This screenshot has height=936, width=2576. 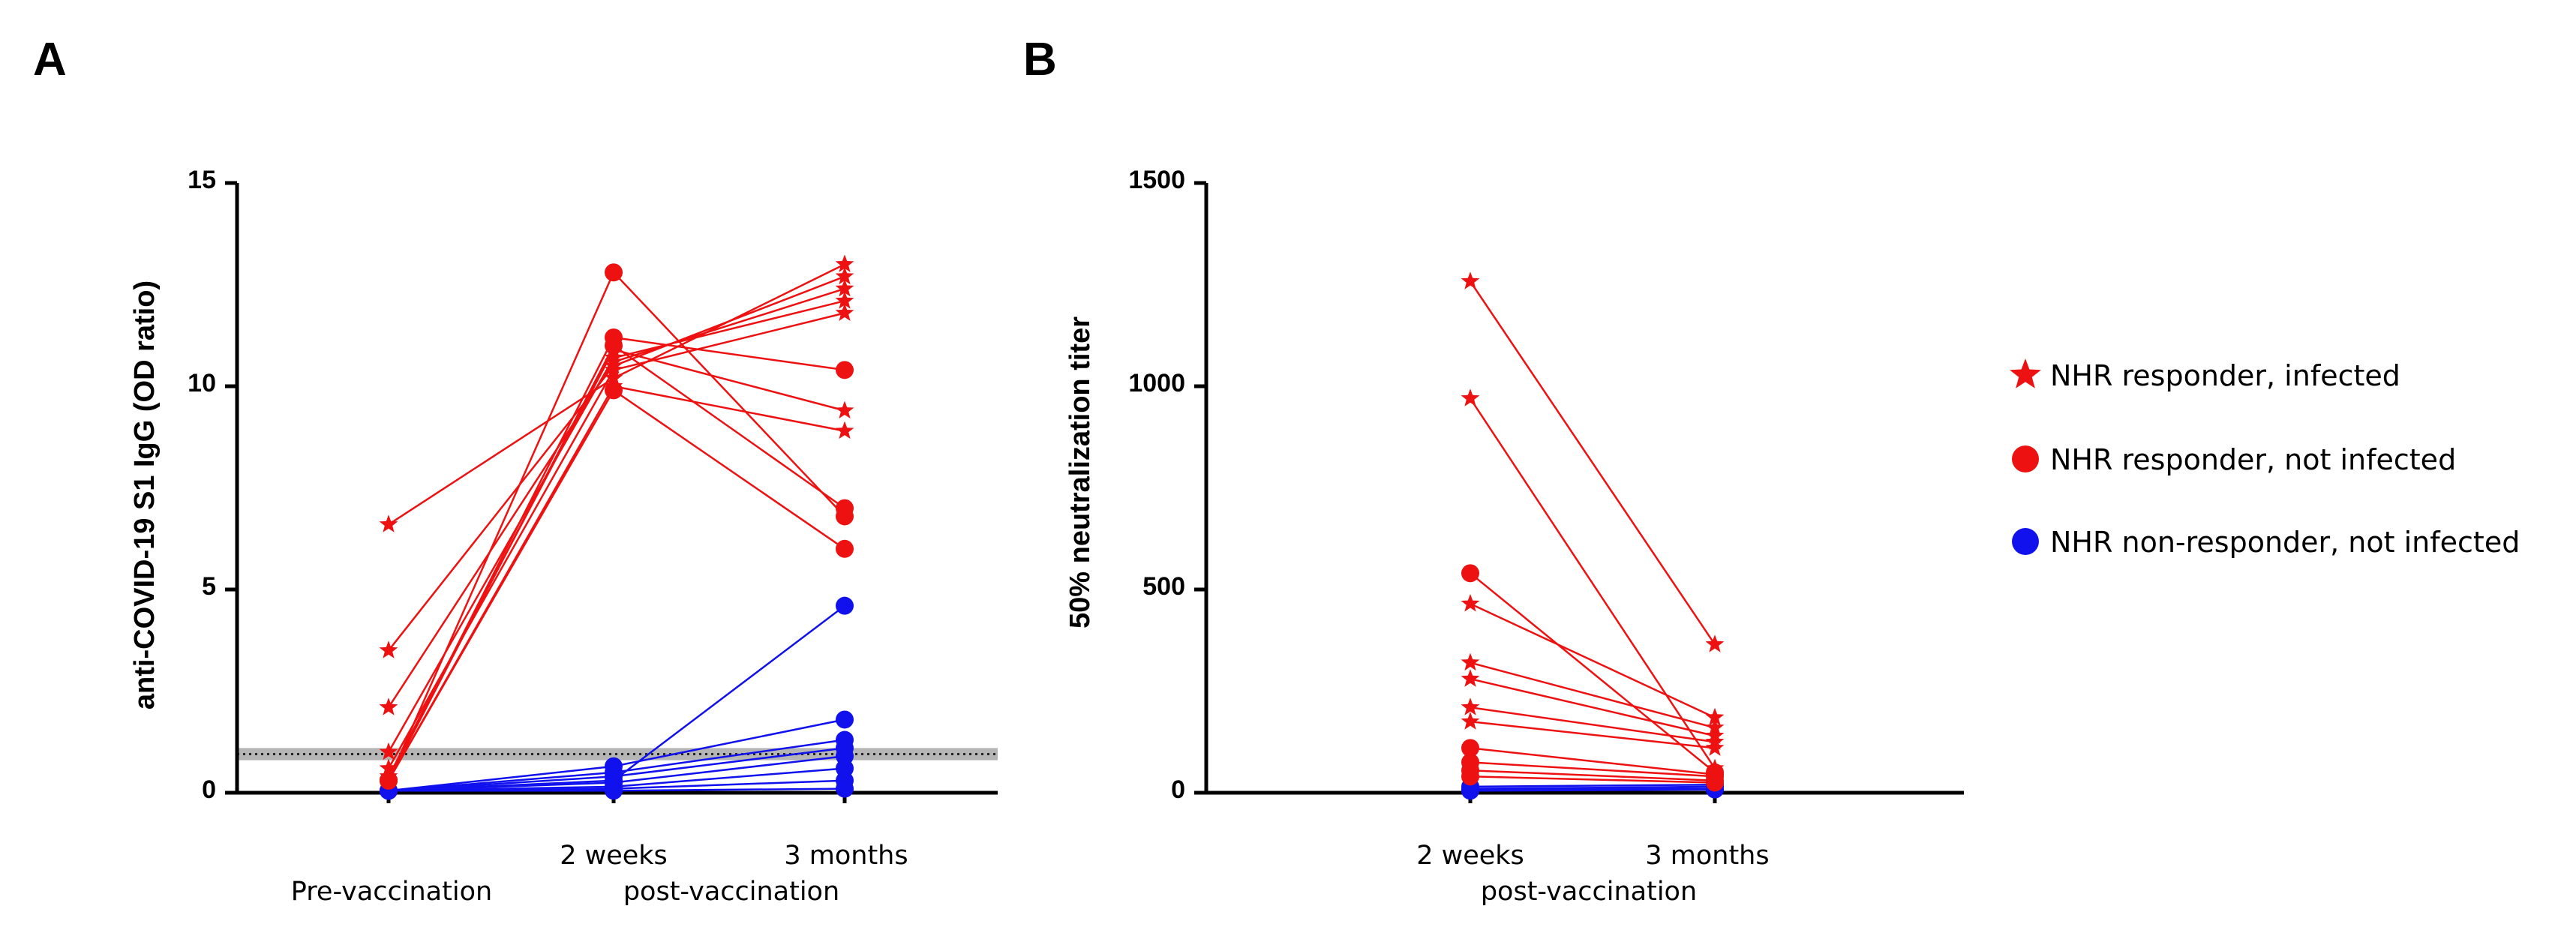 What do you see at coordinates (614, 856) in the screenshot?
I see `panel-a-xcat-label: 2 weeks` at bounding box center [614, 856].